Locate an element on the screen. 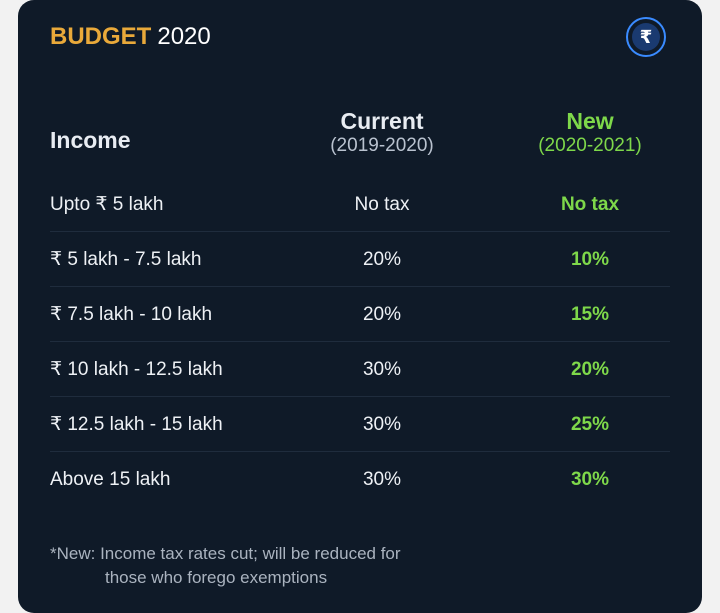  new-rate-cell: 20% is located at coordinates (590, 369).